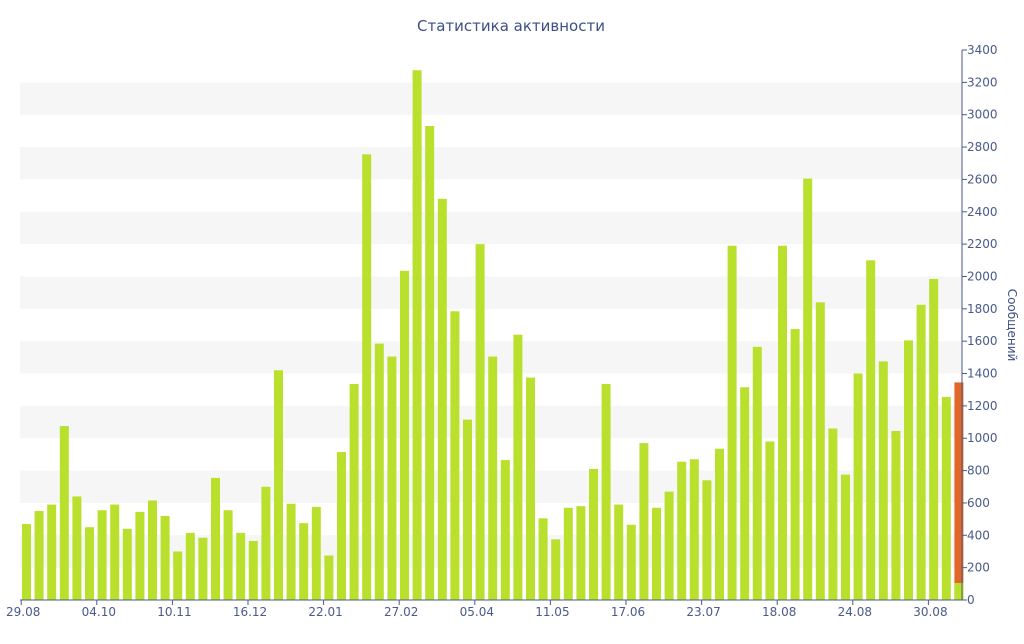 This screenshot has height=644, width=1024. What do you see at coordinates (23, 612) in the screenshot?
I see `x-tick-label: 29.08` at bounding box center [23, 612].